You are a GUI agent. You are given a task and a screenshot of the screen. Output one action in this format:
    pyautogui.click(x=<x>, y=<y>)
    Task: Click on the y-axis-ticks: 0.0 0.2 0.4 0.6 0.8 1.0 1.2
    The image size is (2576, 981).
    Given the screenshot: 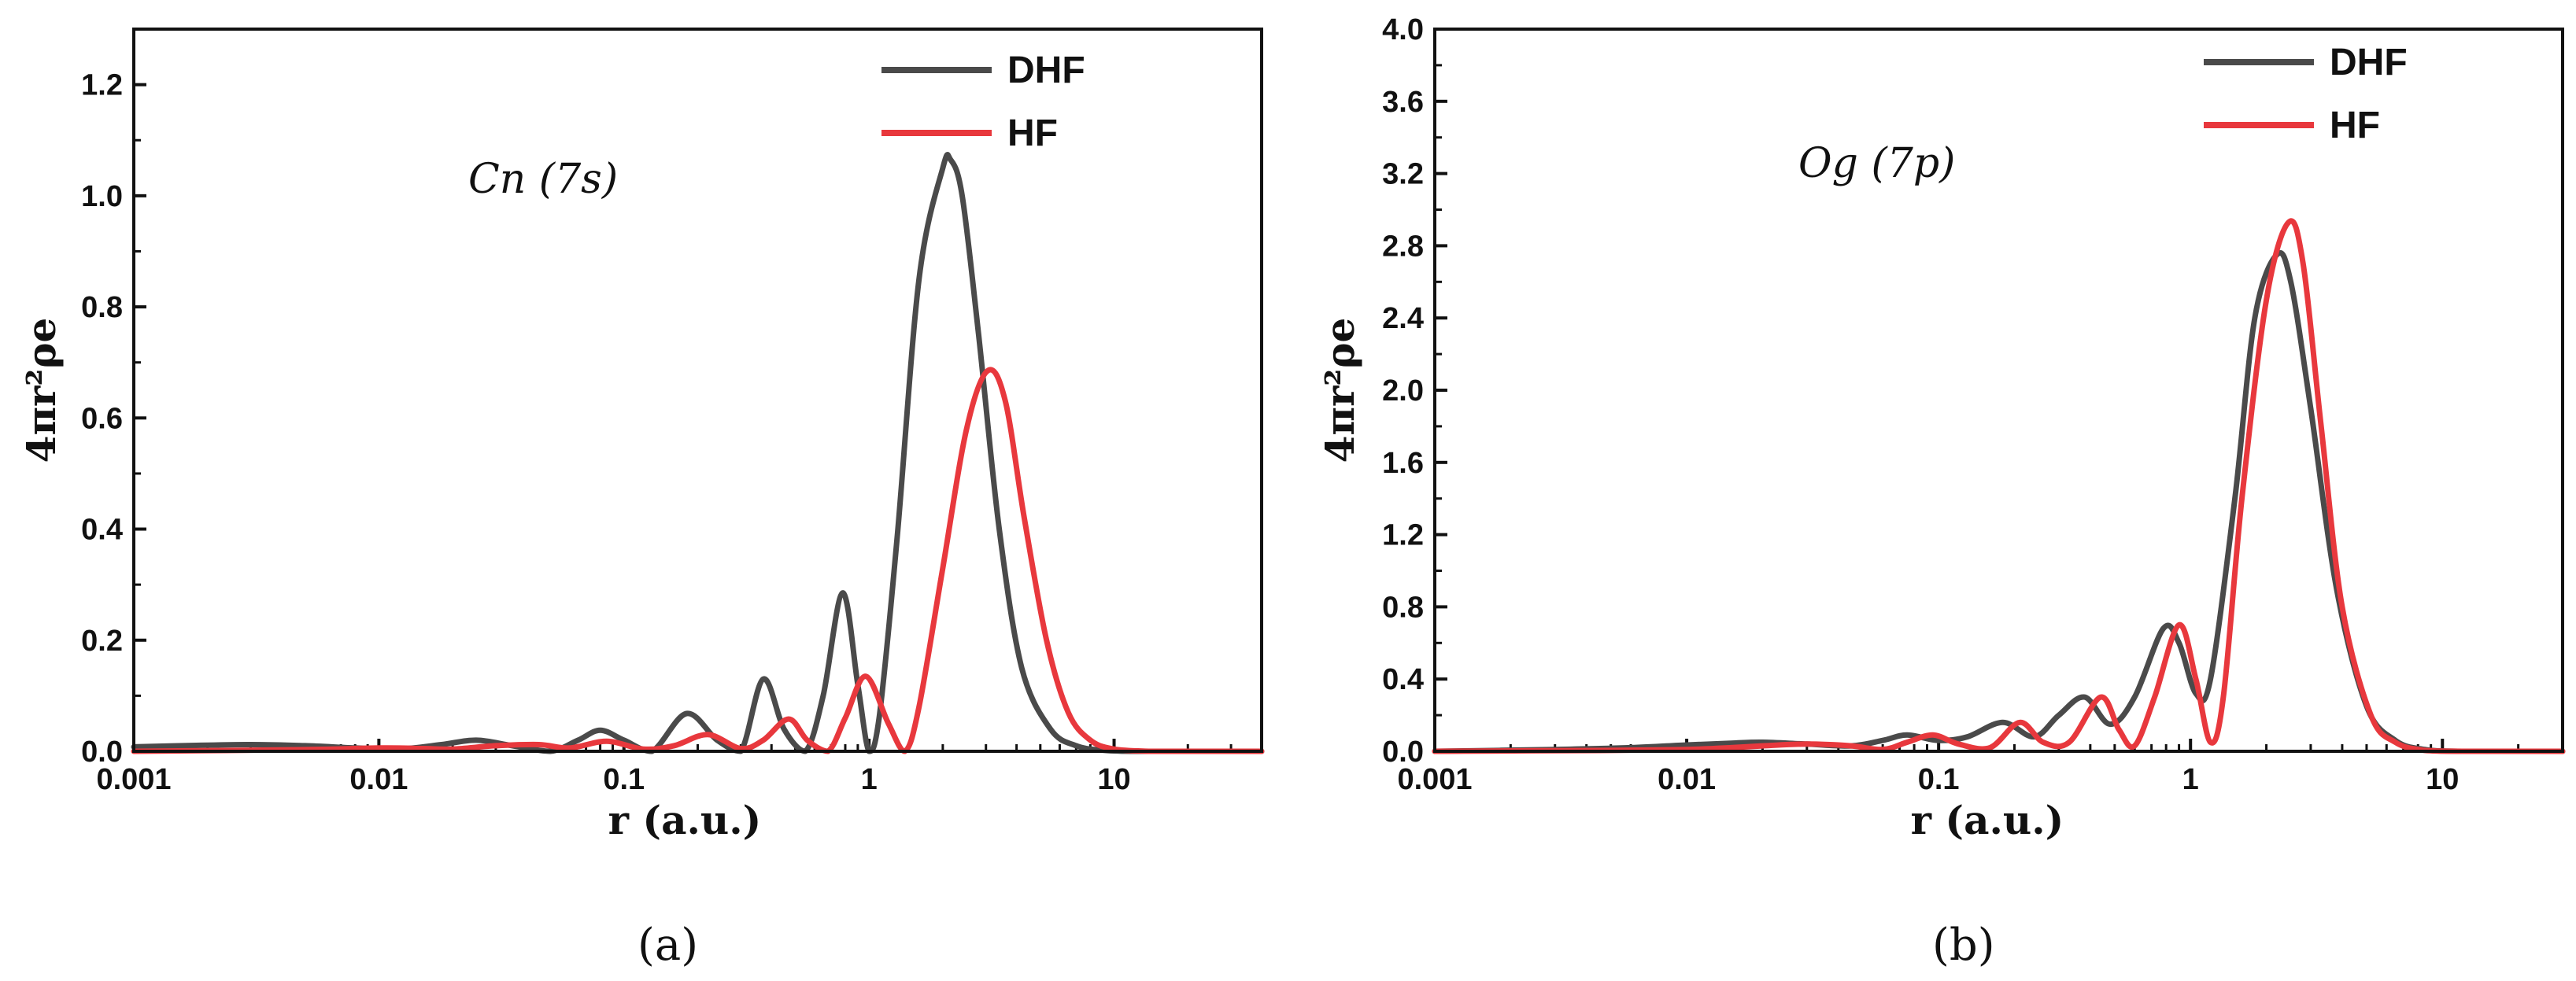 What is the action you would take?
    pyautogui.click(x=113, y=419)
    